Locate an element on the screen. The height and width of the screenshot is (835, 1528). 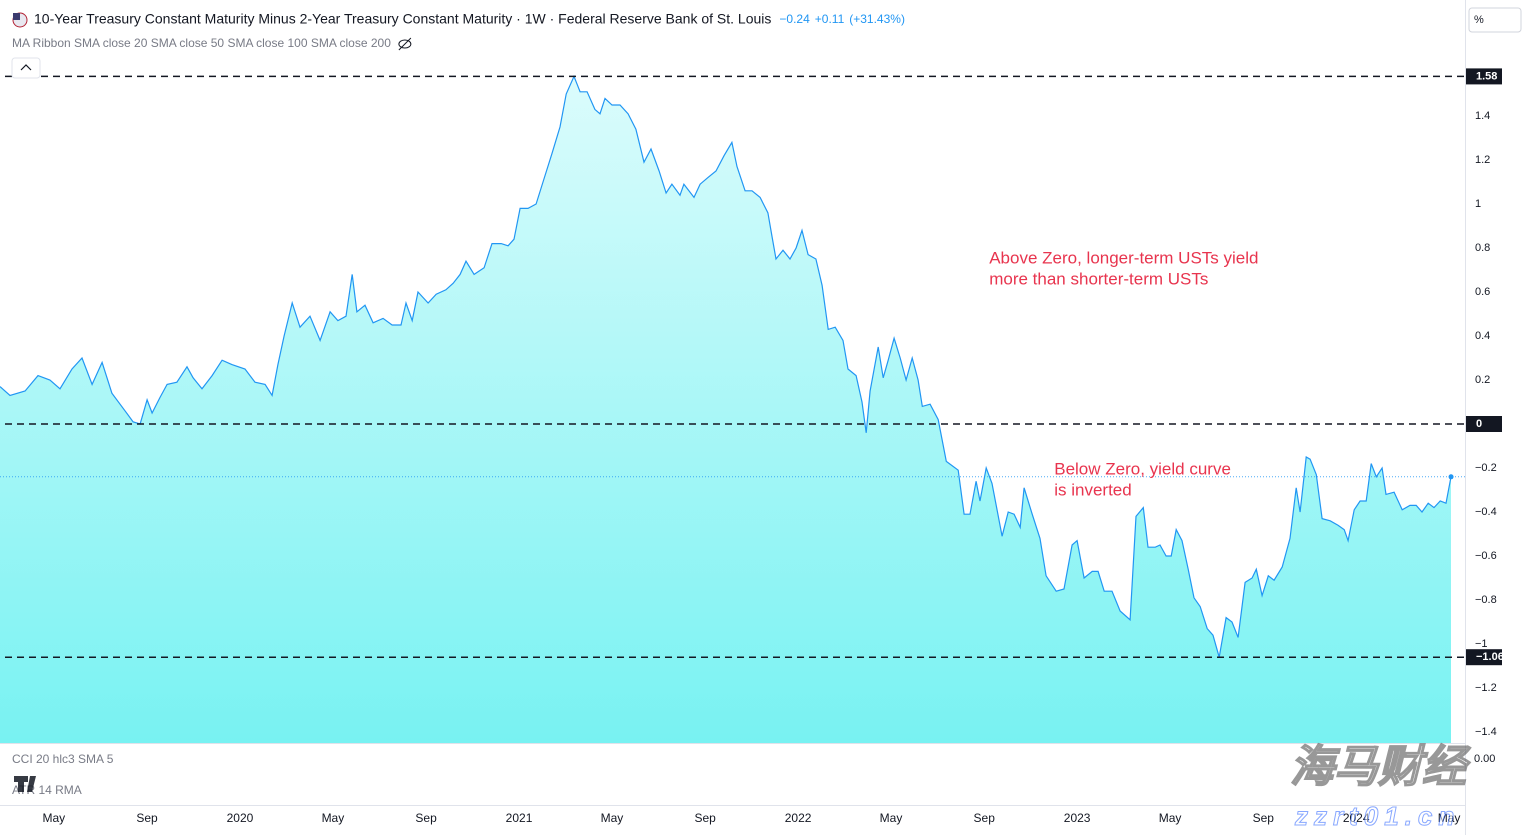
price-label: 1.58 is located at coordinates (1486, 76).